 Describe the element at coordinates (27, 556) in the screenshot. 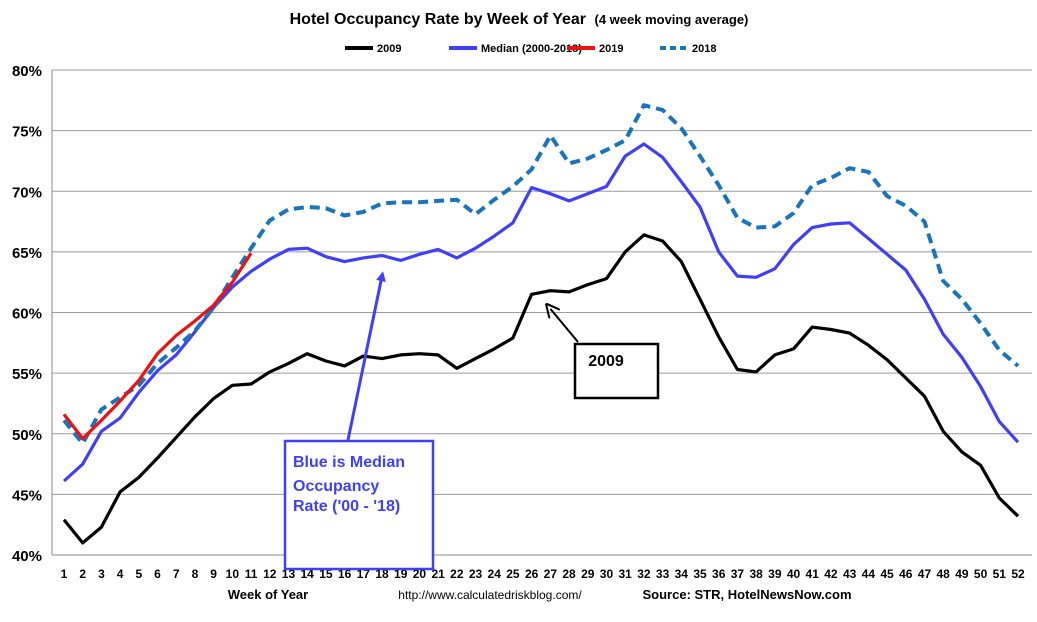

I see `y-tick-label: 40%` at that location.